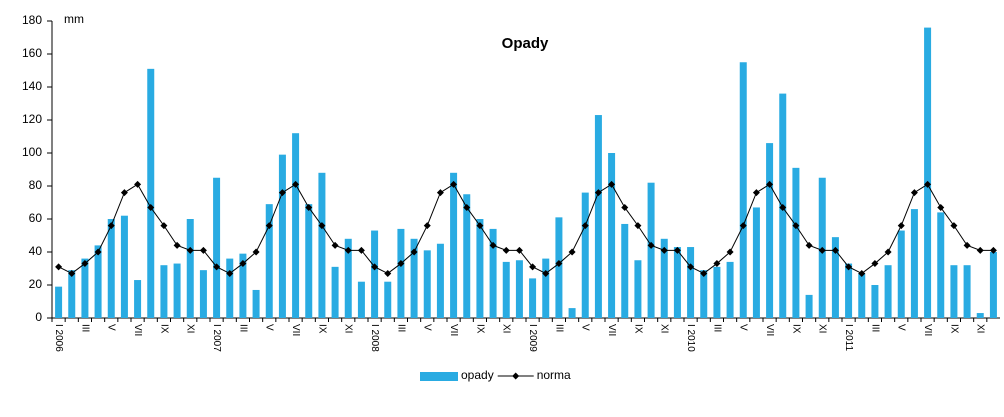 Image resolution: width=1004 pixels, height=417 pixels. I want to click on y-axis-label: mm, so click(74, 19).